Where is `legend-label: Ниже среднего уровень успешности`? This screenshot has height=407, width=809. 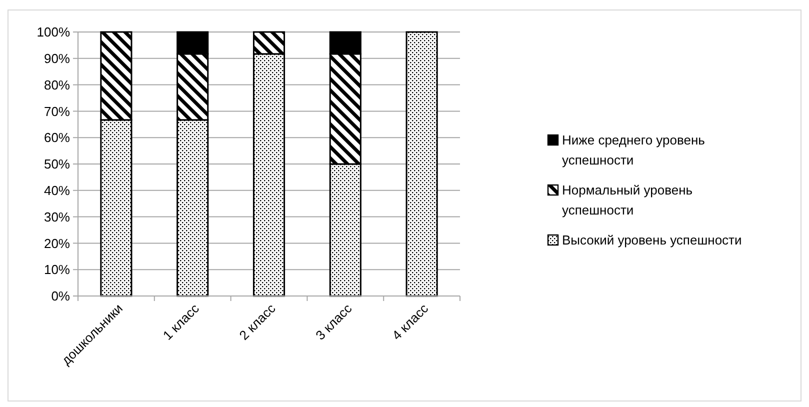
legend-label: Ниже среднего уровень успешности is located at coordinates (634, 150).